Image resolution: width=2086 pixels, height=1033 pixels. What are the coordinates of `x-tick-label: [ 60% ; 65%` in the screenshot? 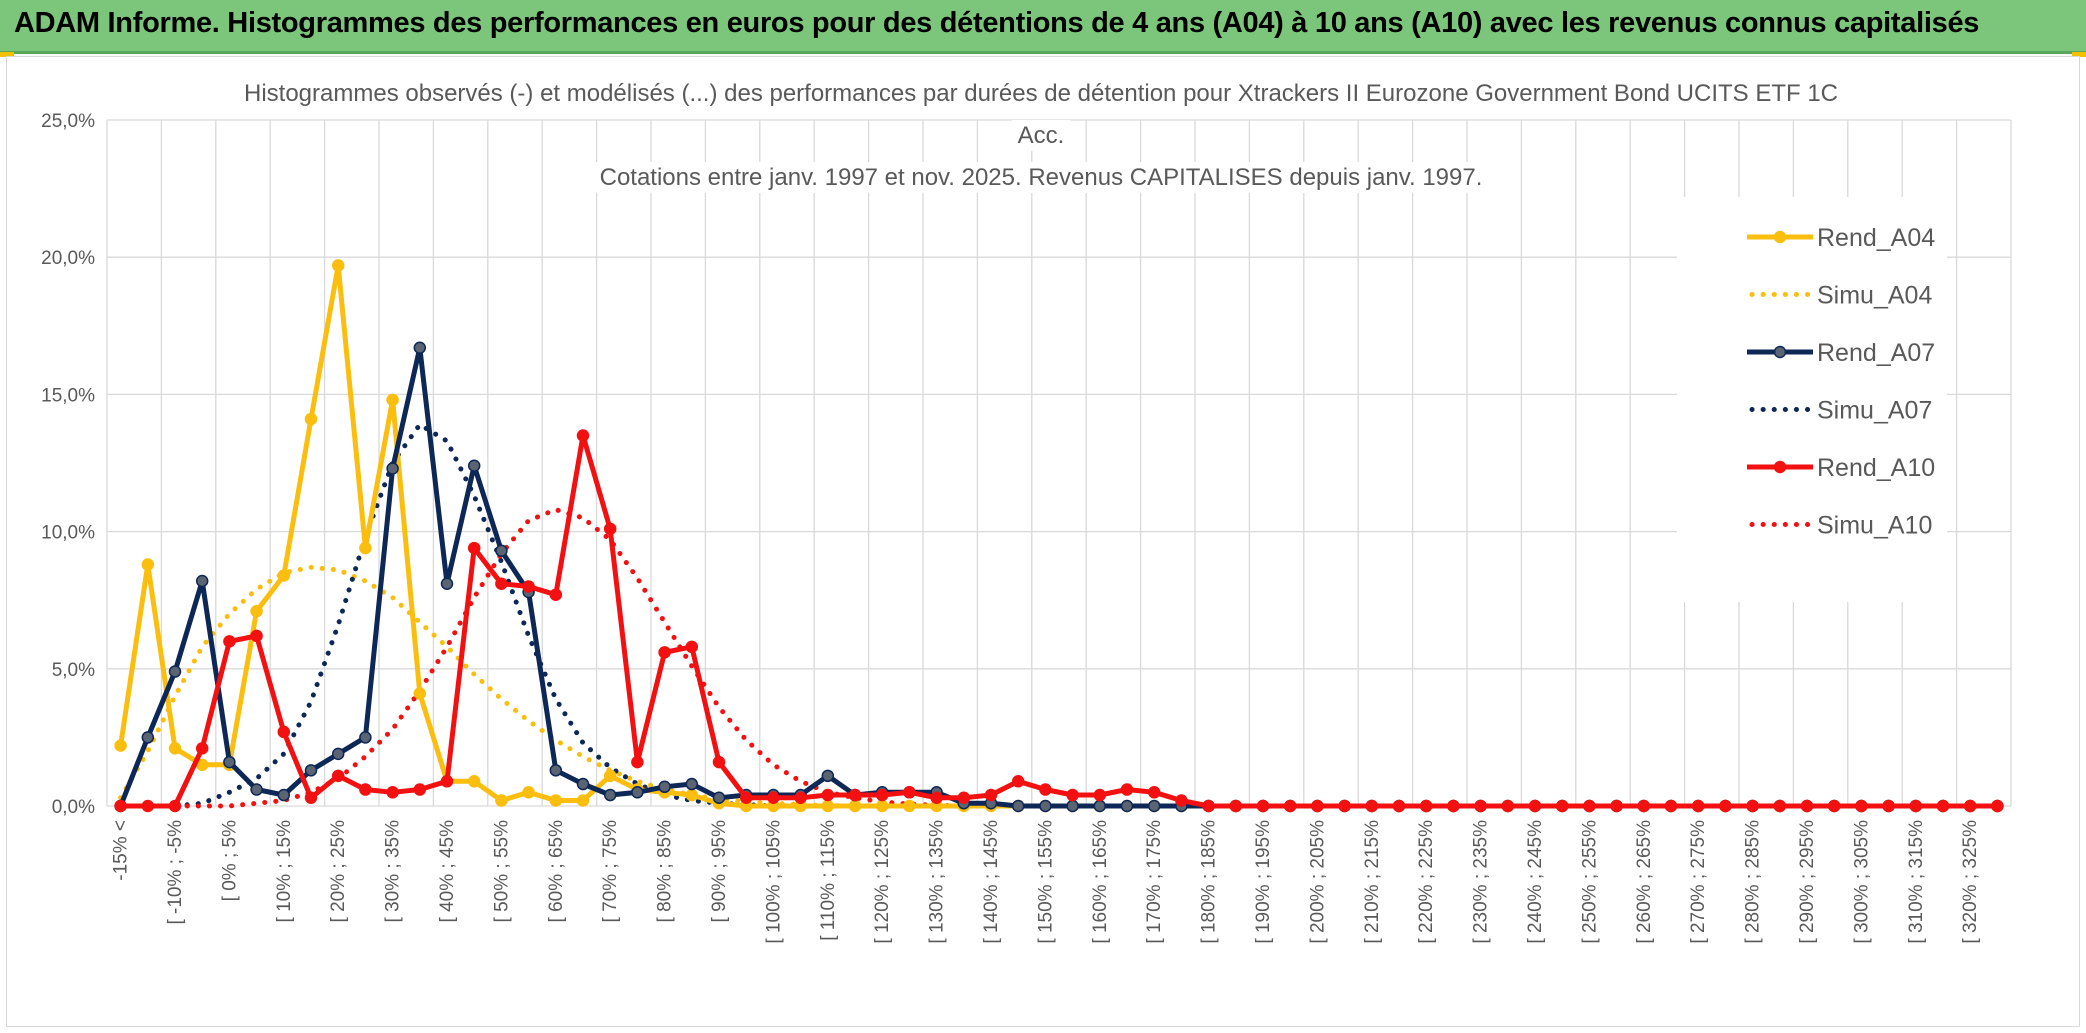 It's located at (556, 871).